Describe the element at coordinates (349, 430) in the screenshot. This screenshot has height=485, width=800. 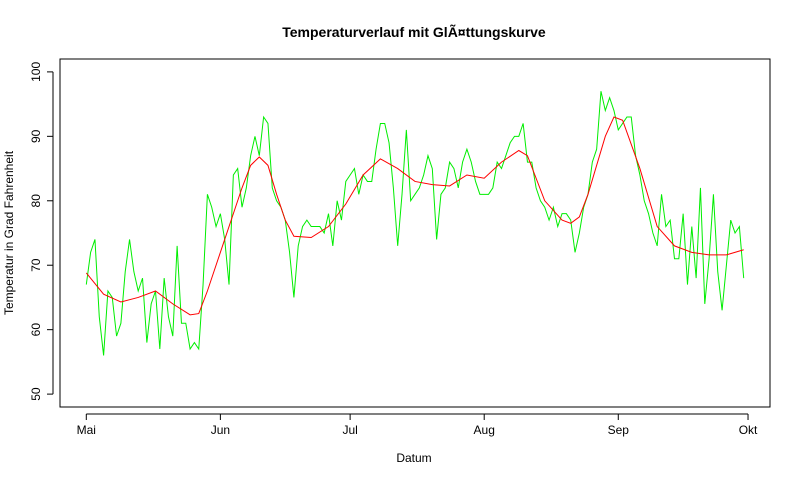
I see `x-tick-label: Jul` at that location.